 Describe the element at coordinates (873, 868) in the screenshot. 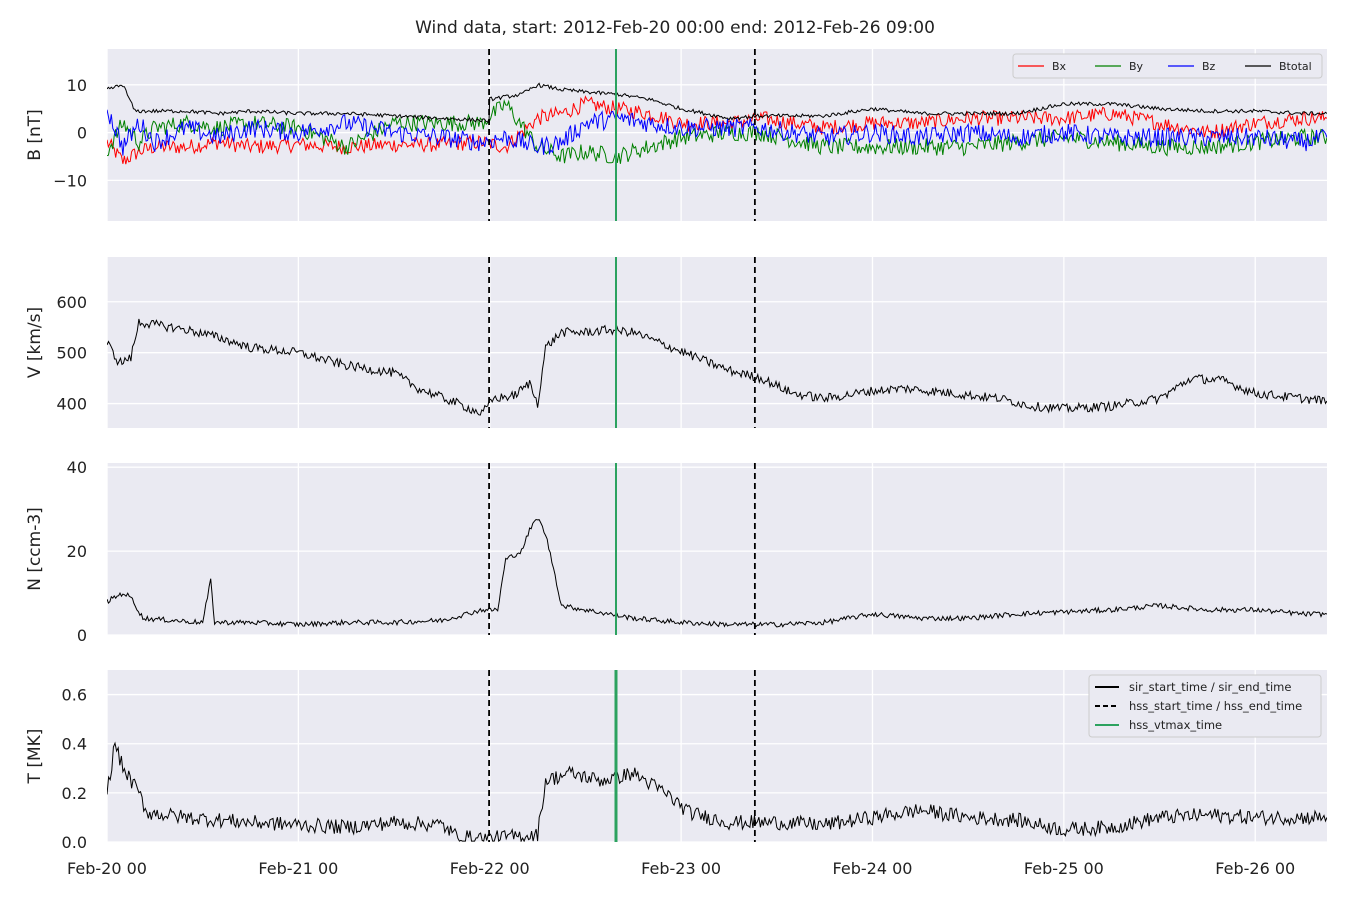

I see `x-tick-label: Feb-24 00` at that location.